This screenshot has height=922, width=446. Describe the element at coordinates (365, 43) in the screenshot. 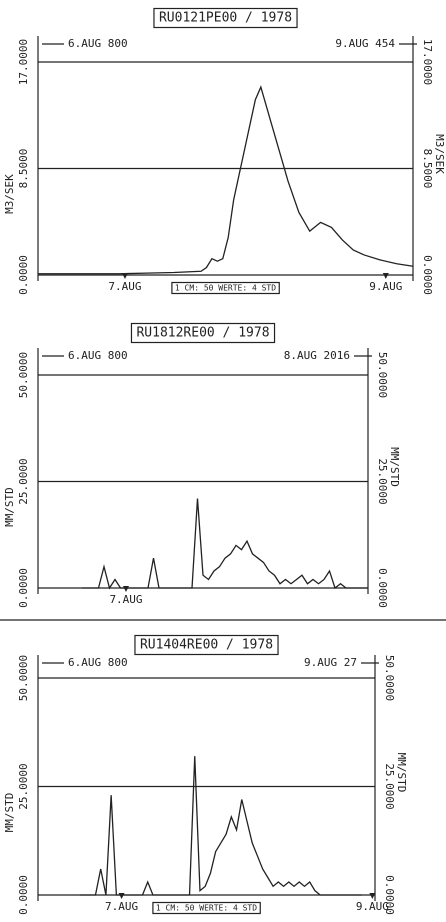

I see `end-label: 9.AUG 454` at that location.